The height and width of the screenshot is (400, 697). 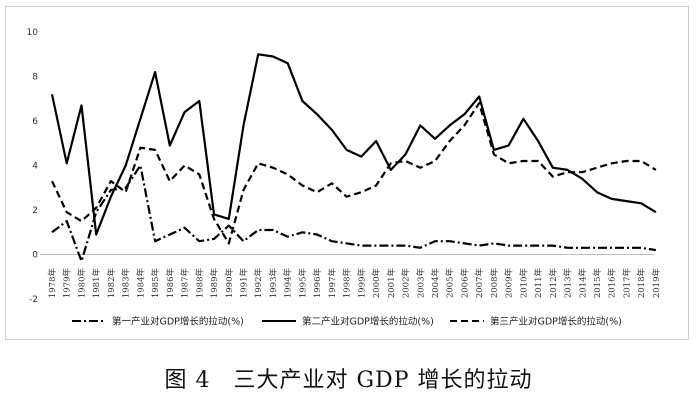 What do you see at coordinates (199, 283) in the screenshot?
I see `x-tick-label: 1988年` at bounding box center [199, 283].